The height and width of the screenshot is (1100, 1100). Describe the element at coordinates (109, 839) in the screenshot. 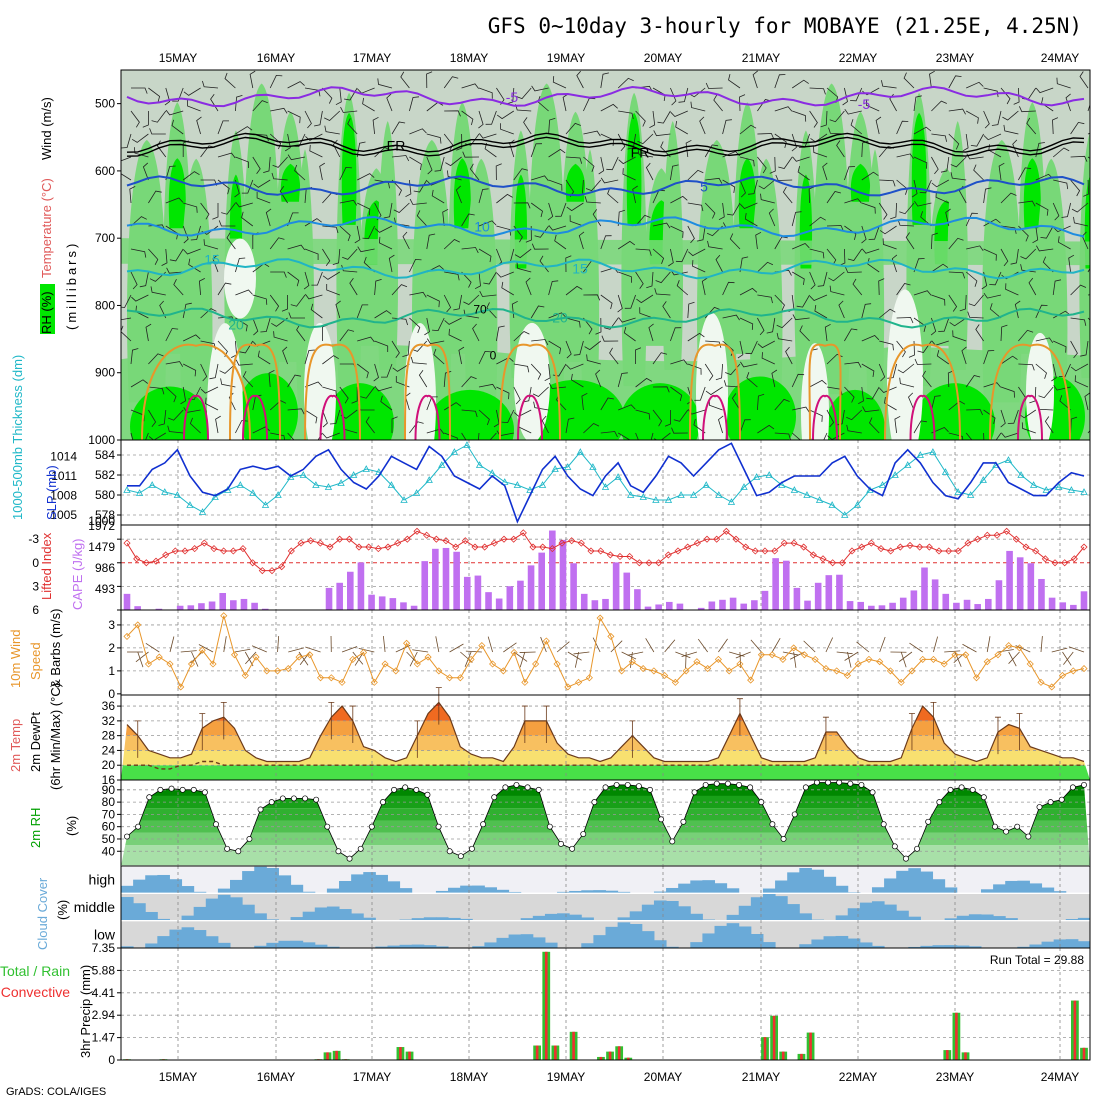

I see `rh-tick-50: 50` at that location.